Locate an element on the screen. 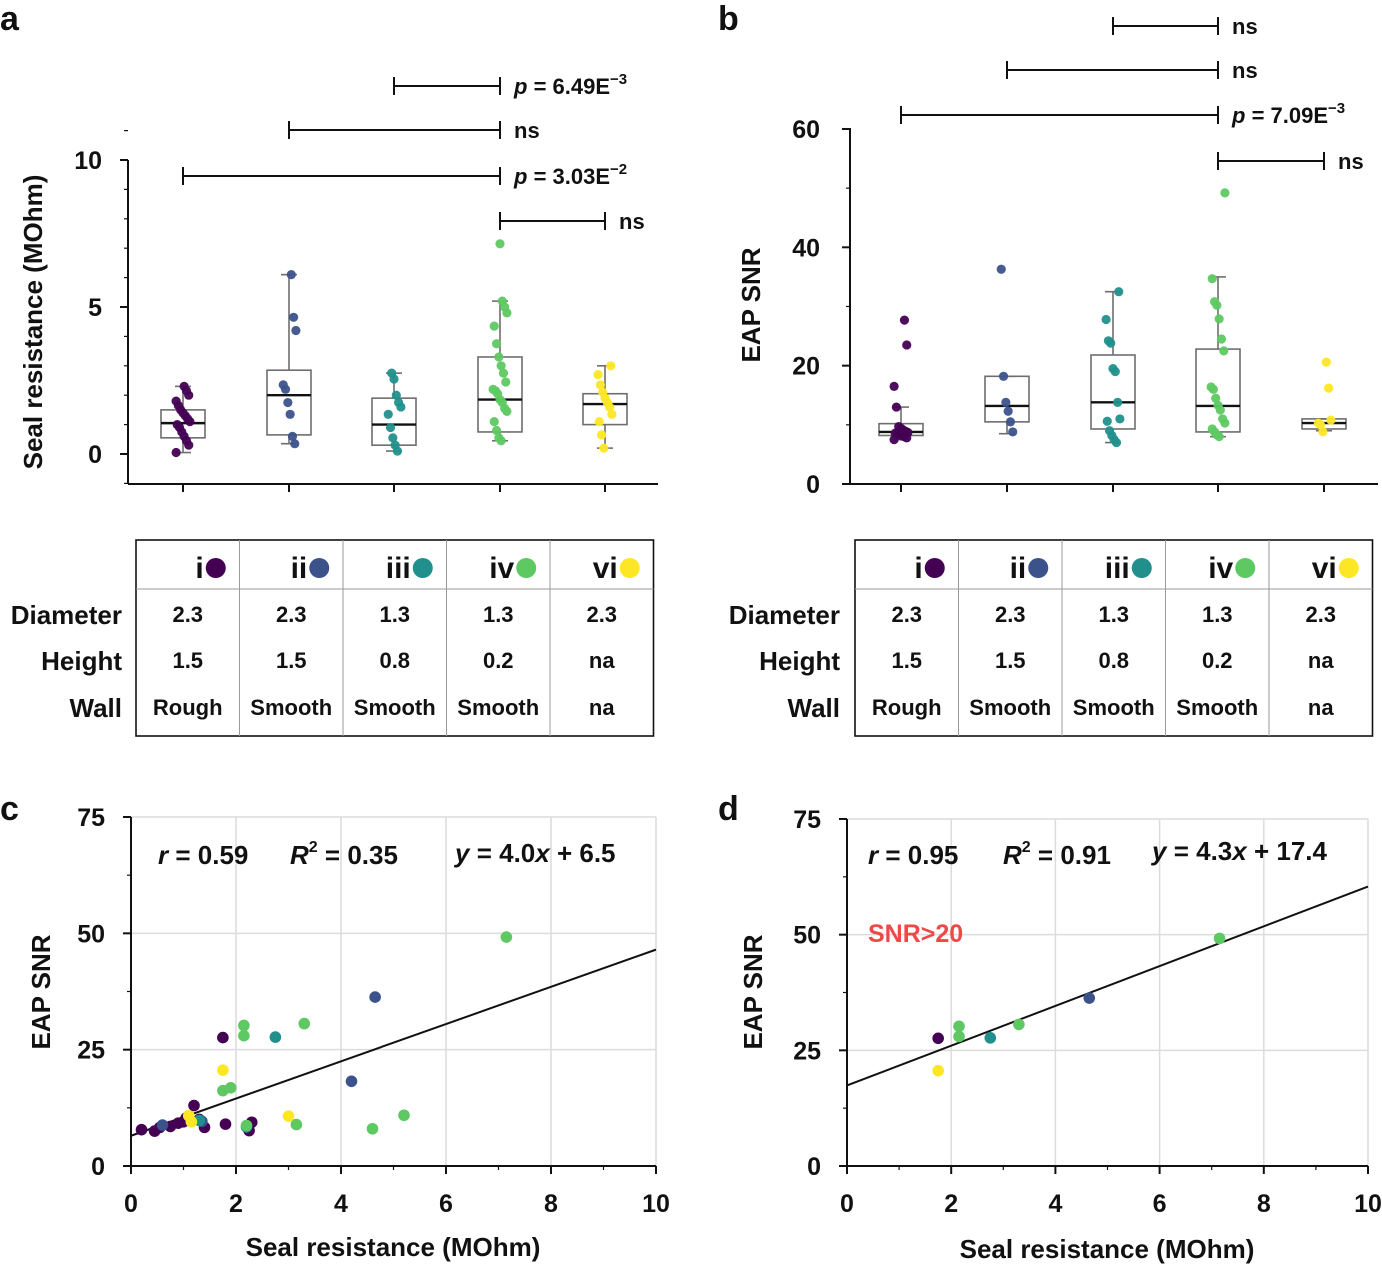 This screenshot has height=1266, width=1382. table-b-header-iii: iii is located at coordinates (1117, 568).